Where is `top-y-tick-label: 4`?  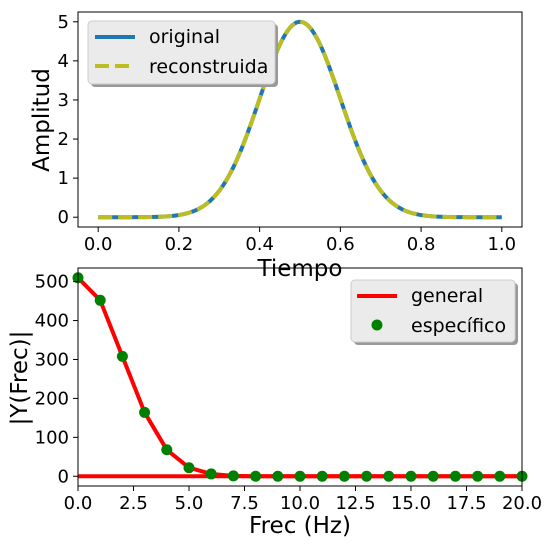 top-y-tick-label: 4 is located at coordinates (63, 61).